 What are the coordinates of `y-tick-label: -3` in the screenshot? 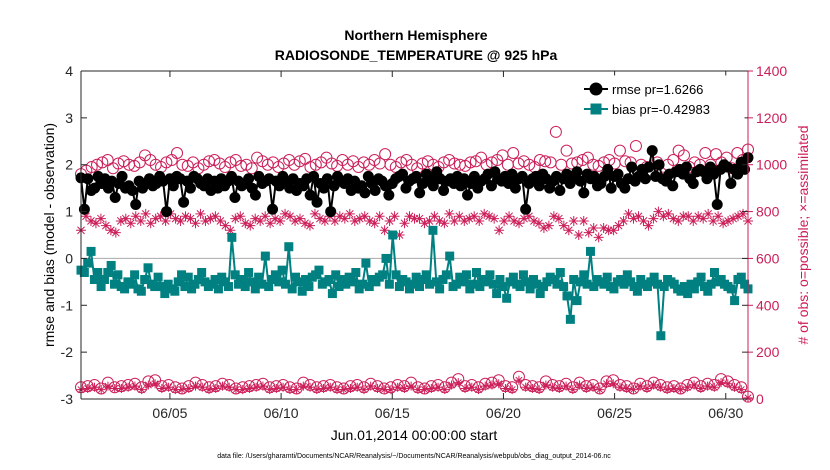 It's located at (67, 399).